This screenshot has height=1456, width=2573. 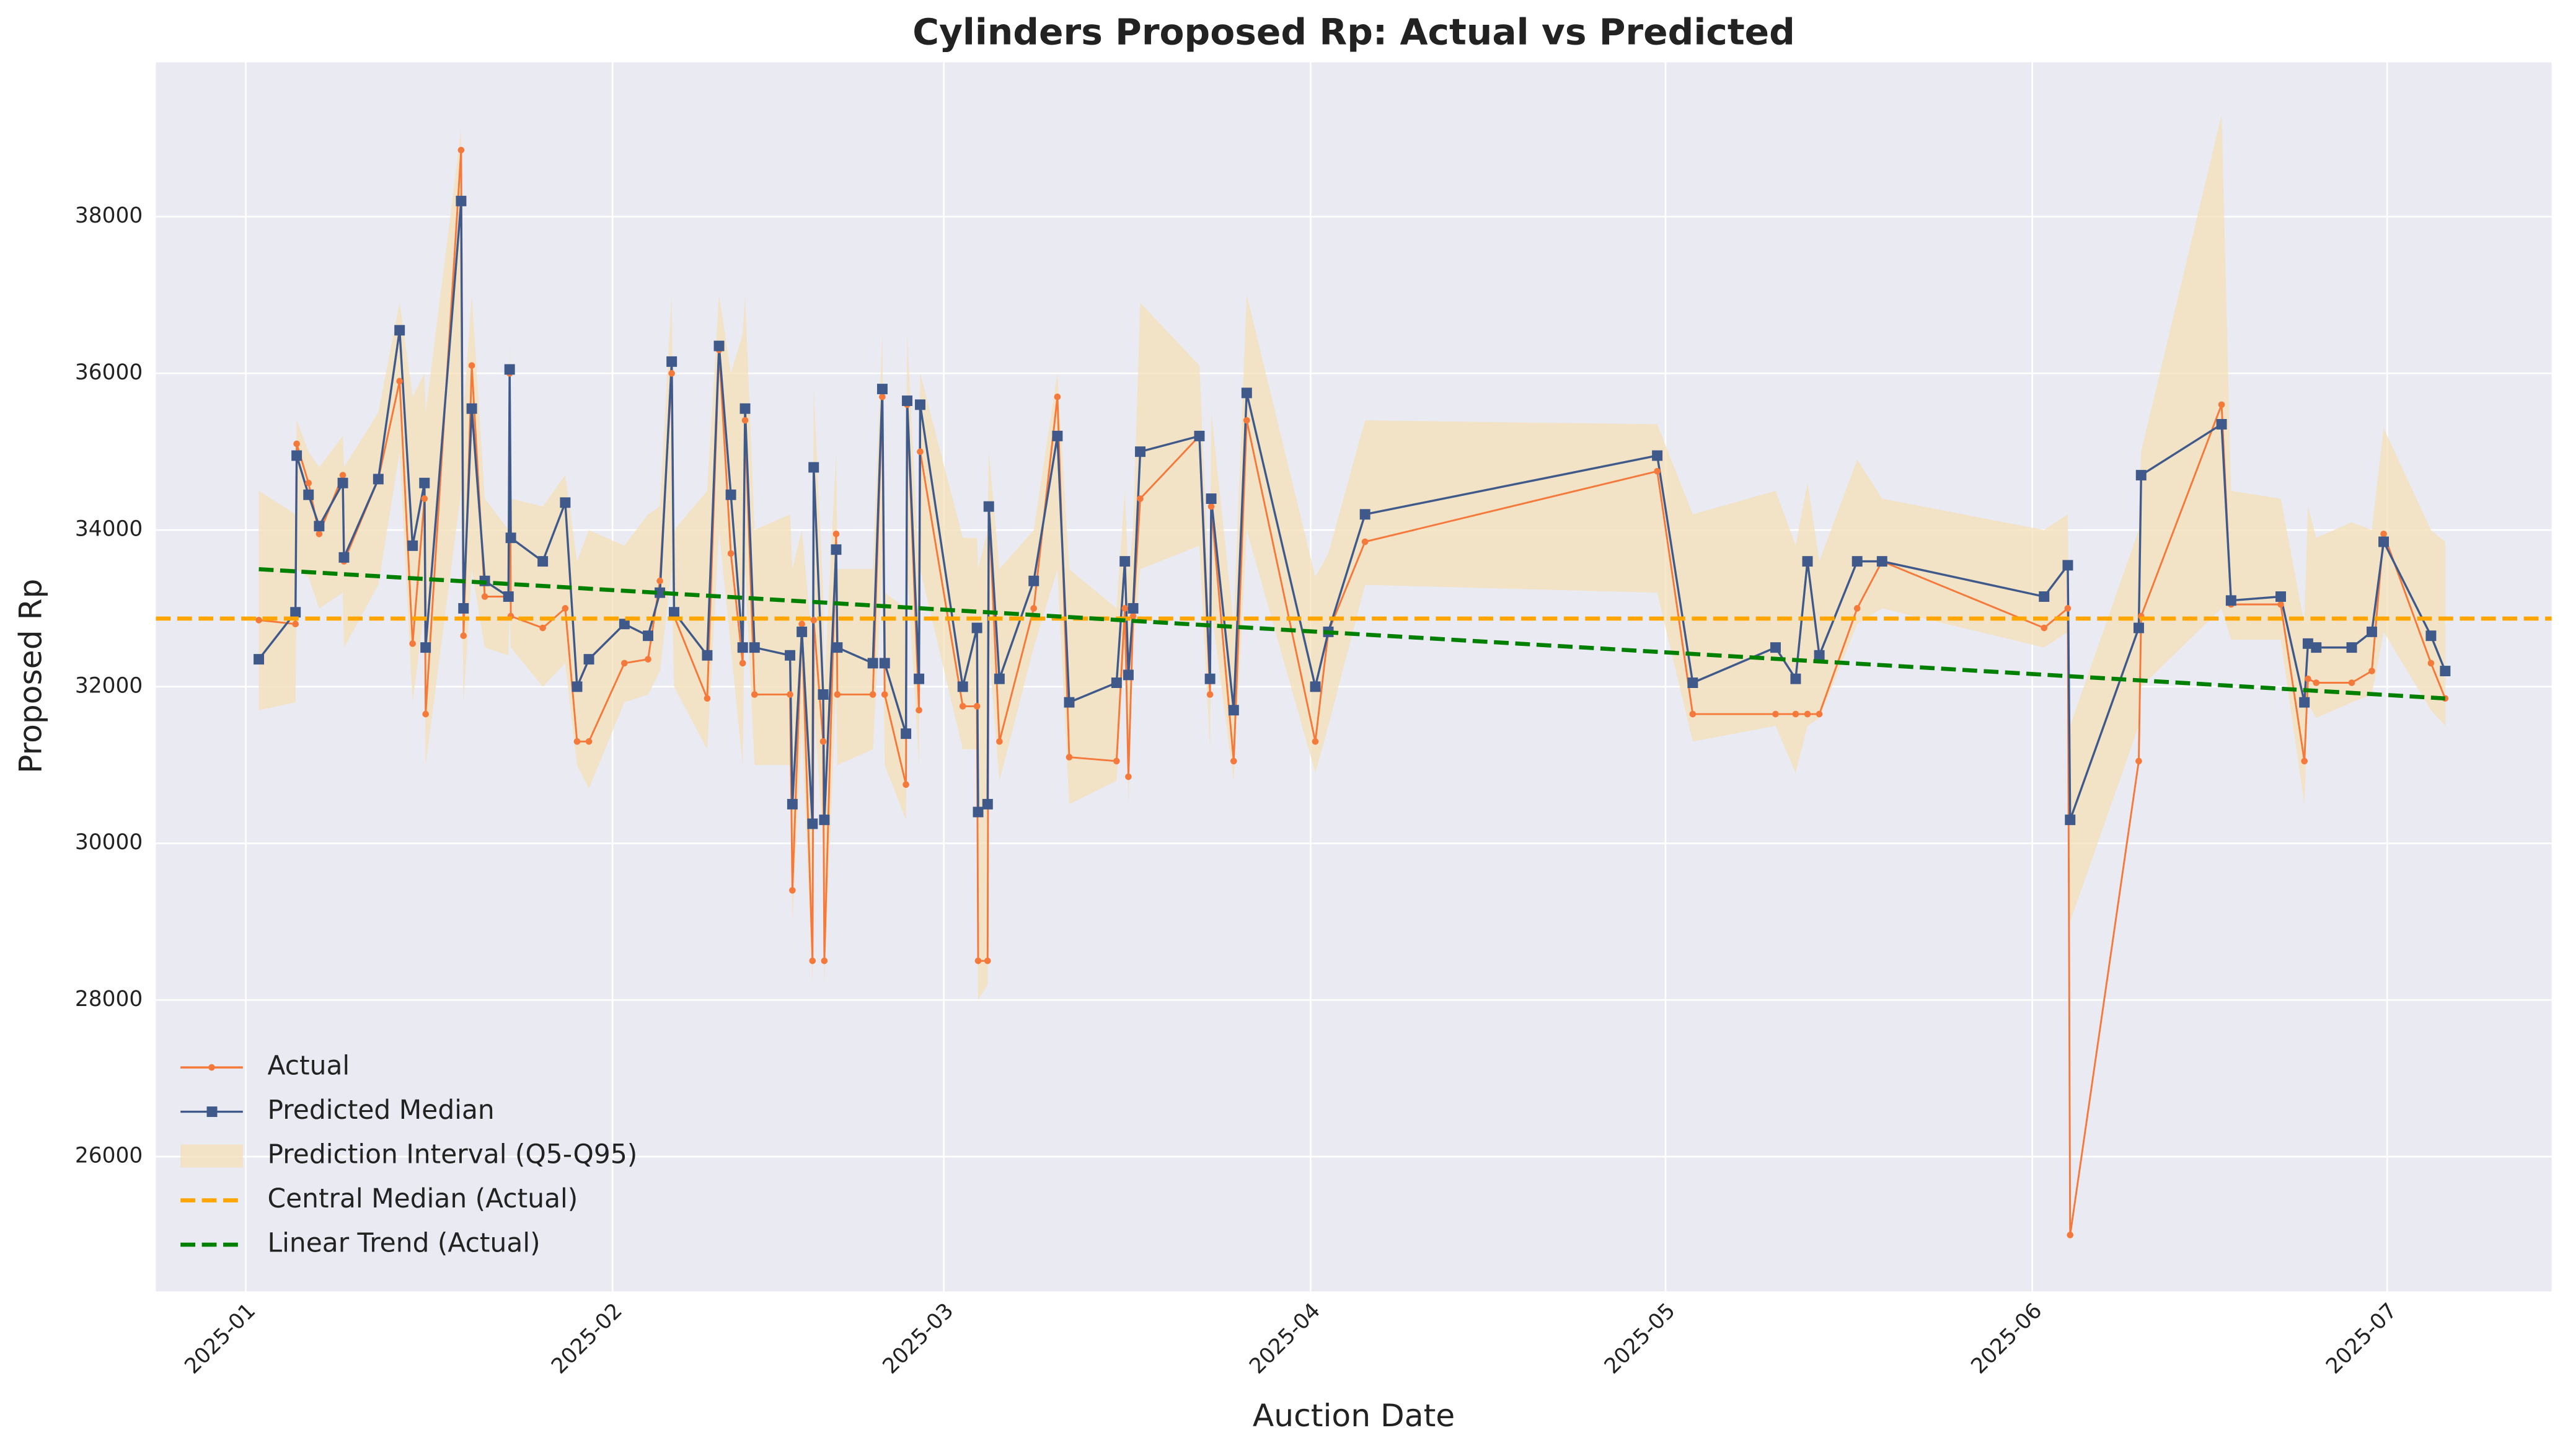 What do you see at coordinates (1354, 1415) in the screenshot?
I see `x-axis-label: Auction Date` at bounding box center [1354, 1415].